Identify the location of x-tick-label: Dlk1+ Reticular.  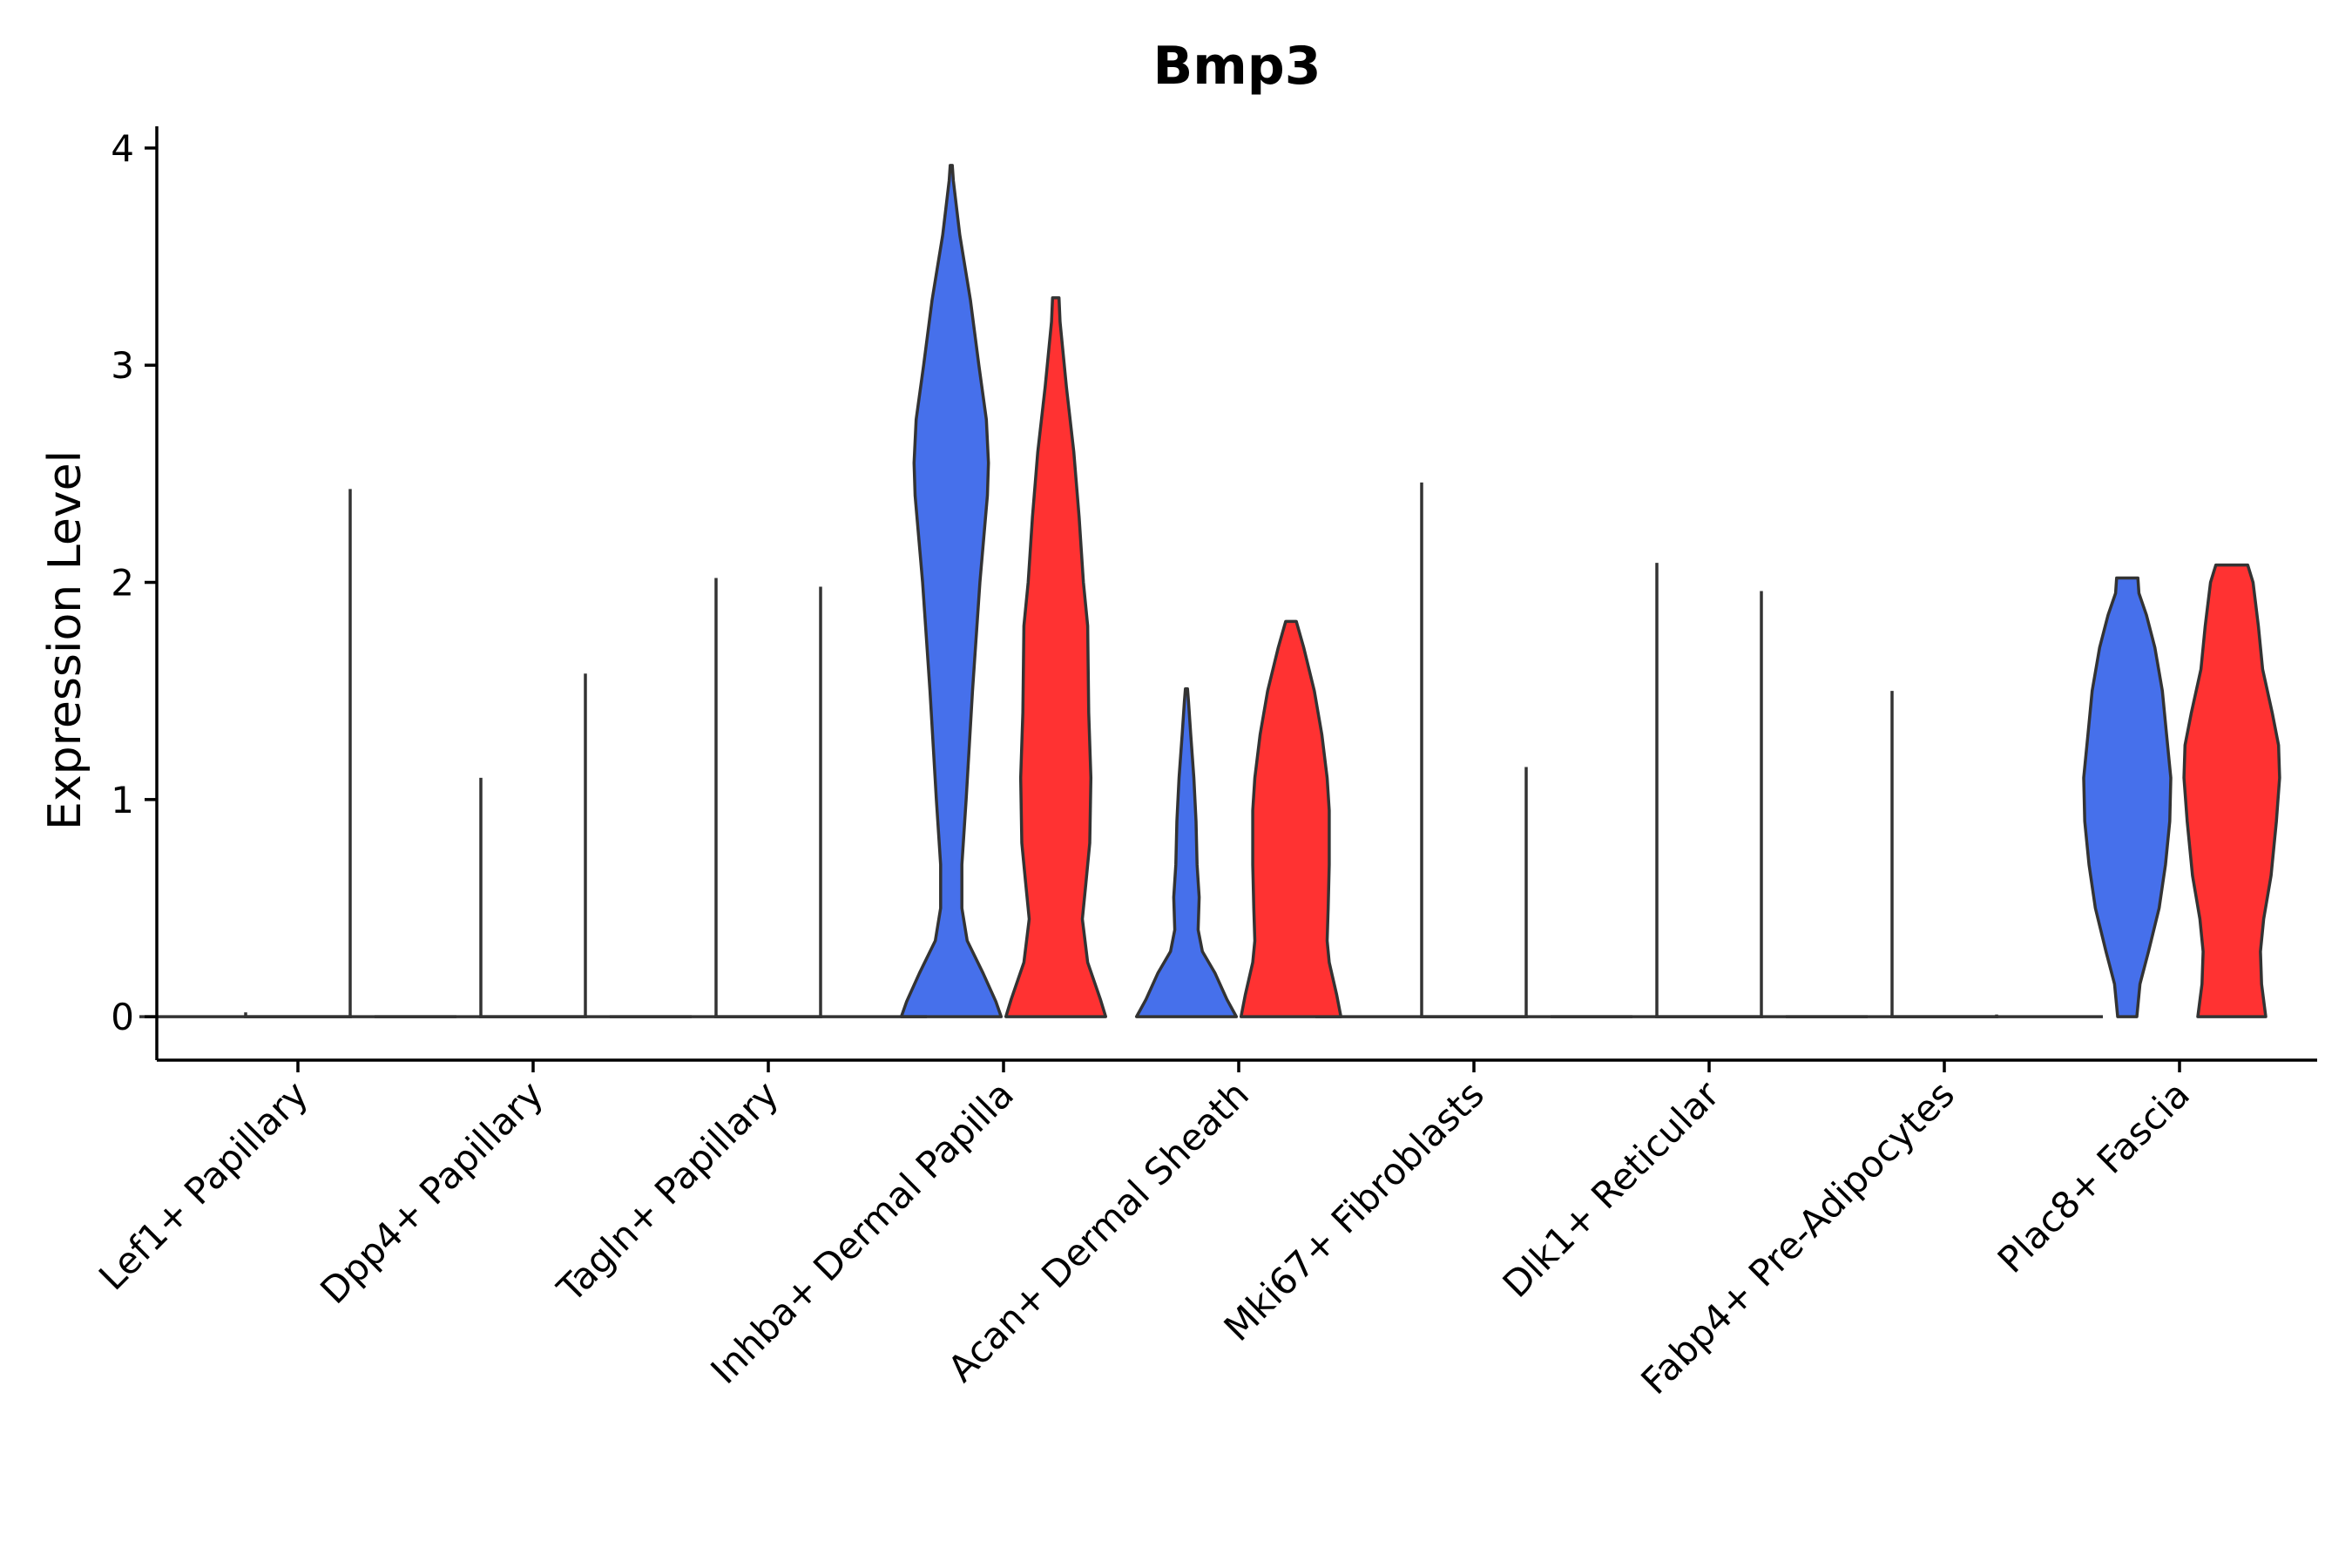
(1611, 1189).